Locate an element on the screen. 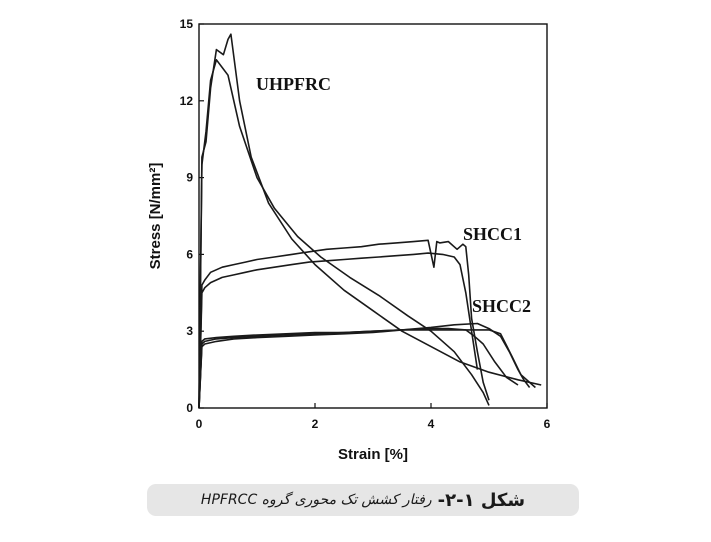 This screenshot has height=542, width=711. x-axis-title: Strain [%] is located at coordinates (373, 454).